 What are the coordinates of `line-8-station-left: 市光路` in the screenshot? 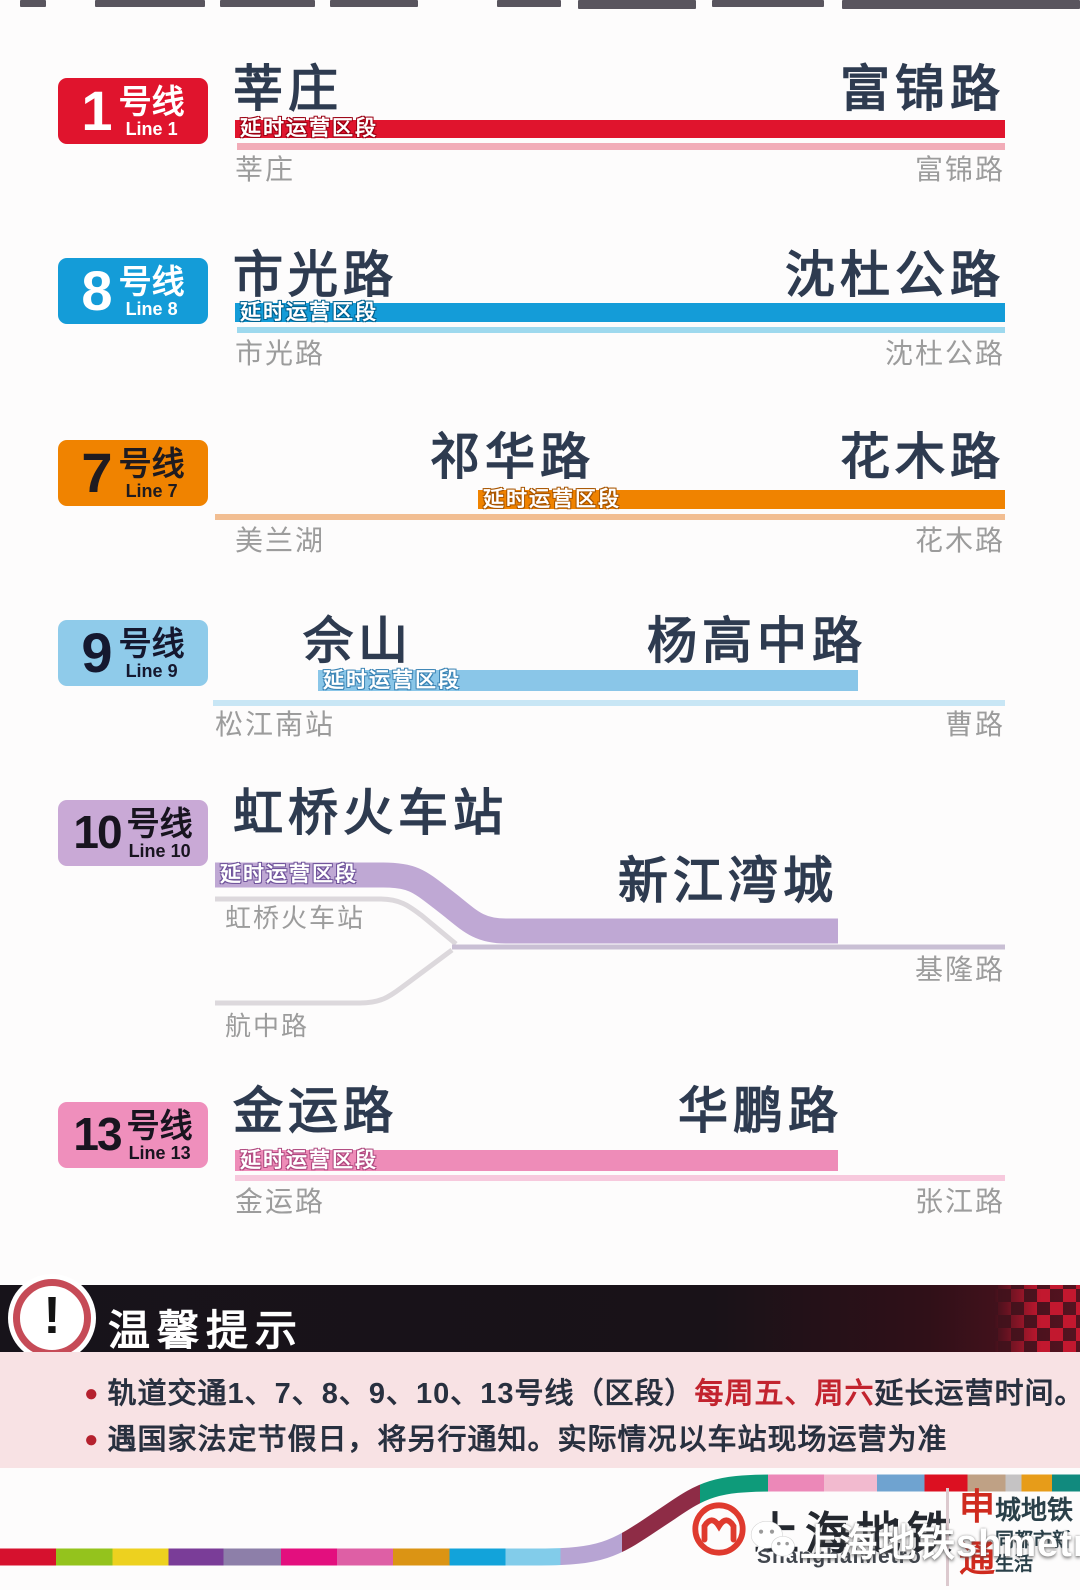 It's located at (315, 275).